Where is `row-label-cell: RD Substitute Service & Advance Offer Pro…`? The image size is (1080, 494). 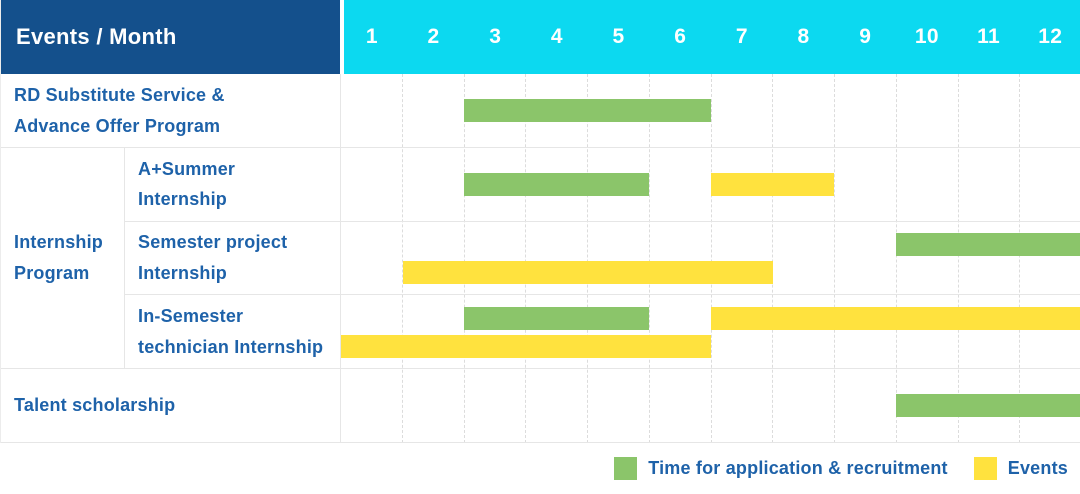
row-label-cell: RD Substitute Service & Advance Offer Pro… is located at coordinates (171, 110).